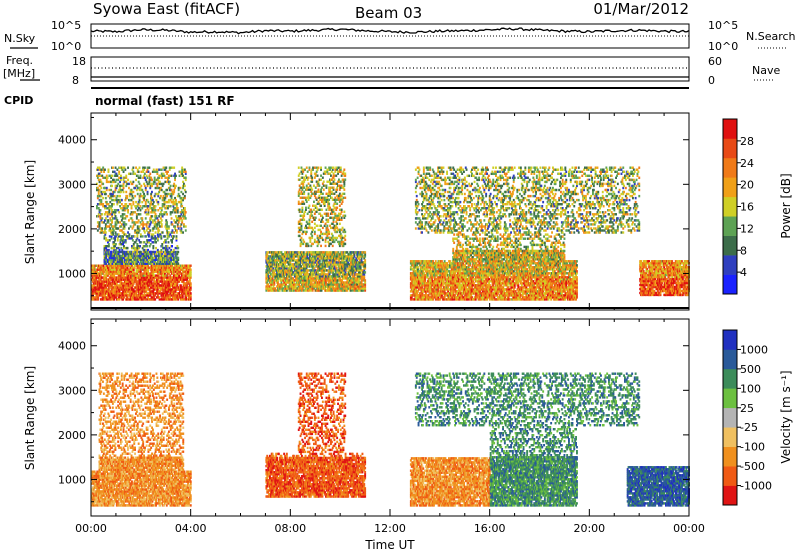  I want to click on noise-left-label: N.Sky, so click(20, 38).